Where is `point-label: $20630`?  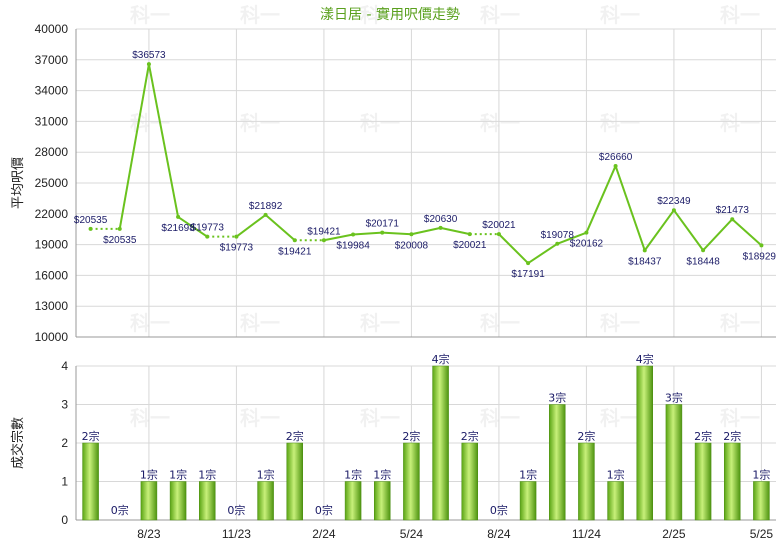 point-label: $20630 is located at coordinates (441, 219).